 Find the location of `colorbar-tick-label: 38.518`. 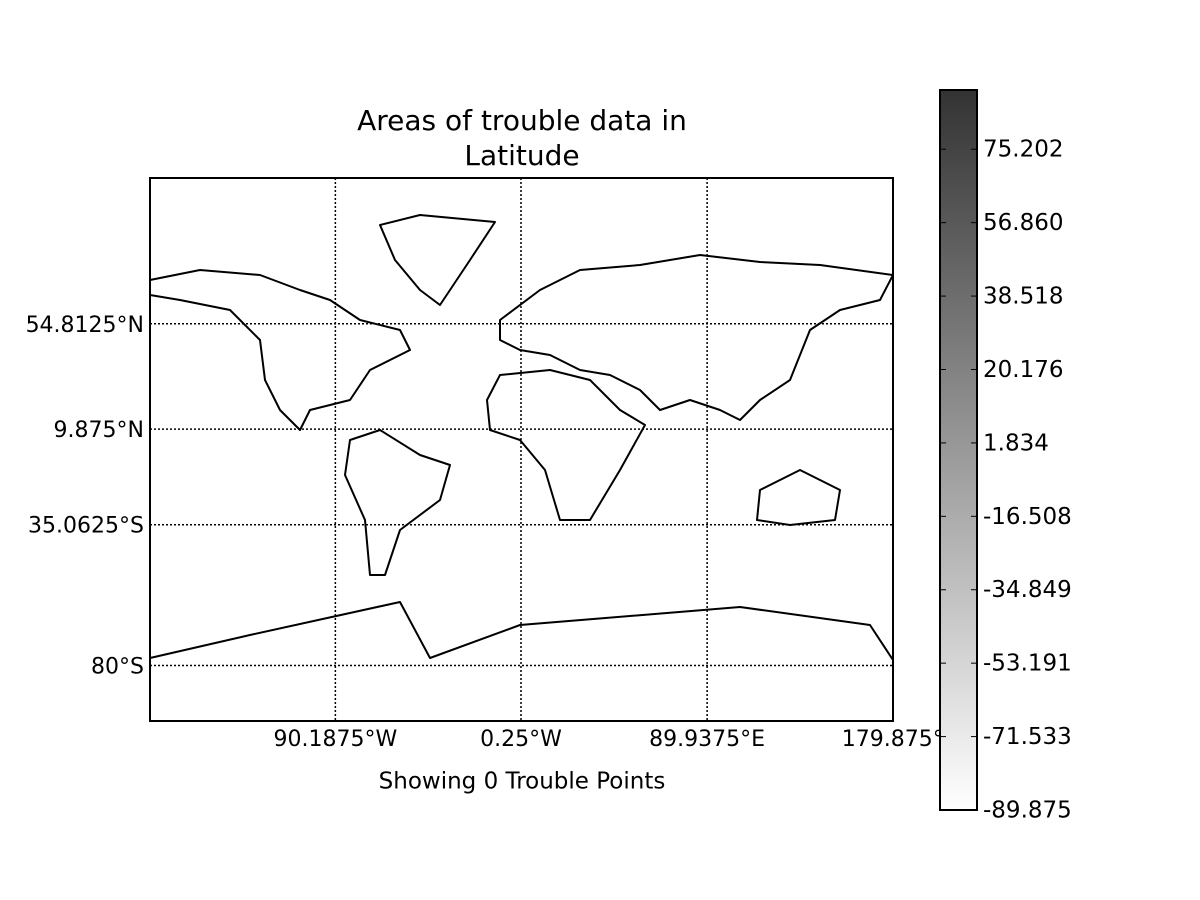

colorbar-tick-label: 38.518 is located at coordinates (1023, 297).